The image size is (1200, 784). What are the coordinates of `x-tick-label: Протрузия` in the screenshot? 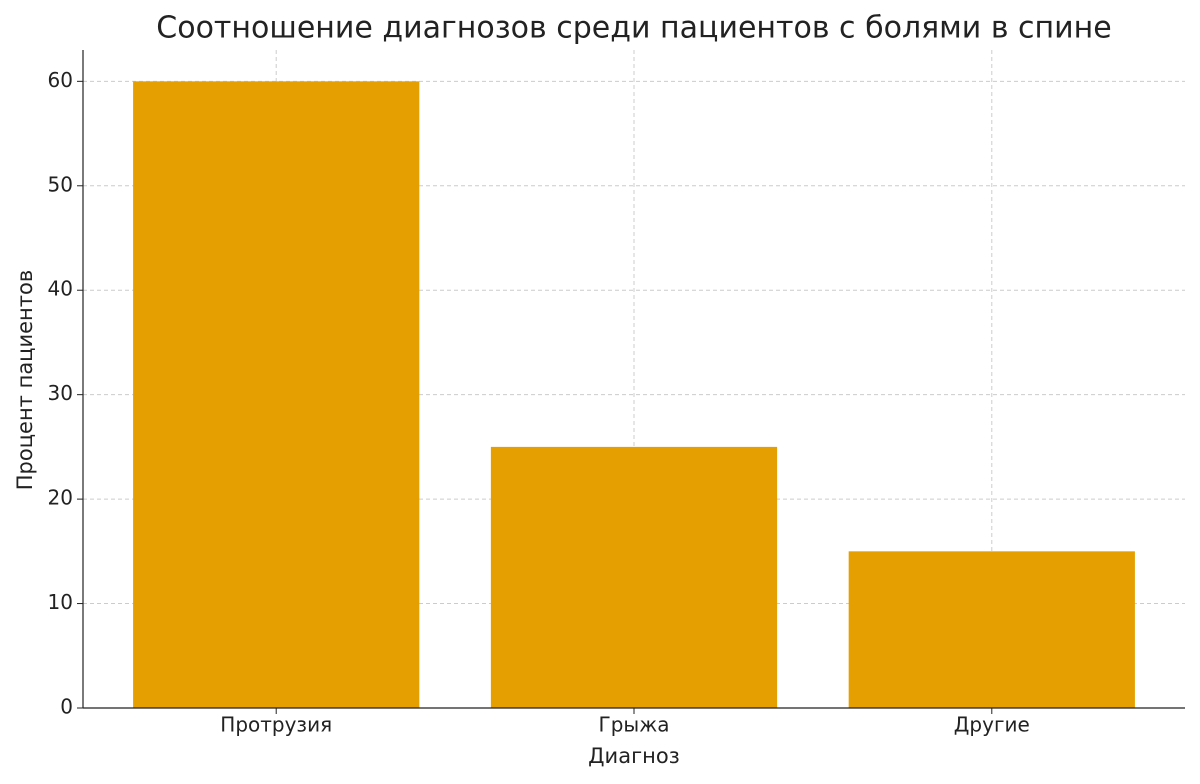 It's located at (276, 725).